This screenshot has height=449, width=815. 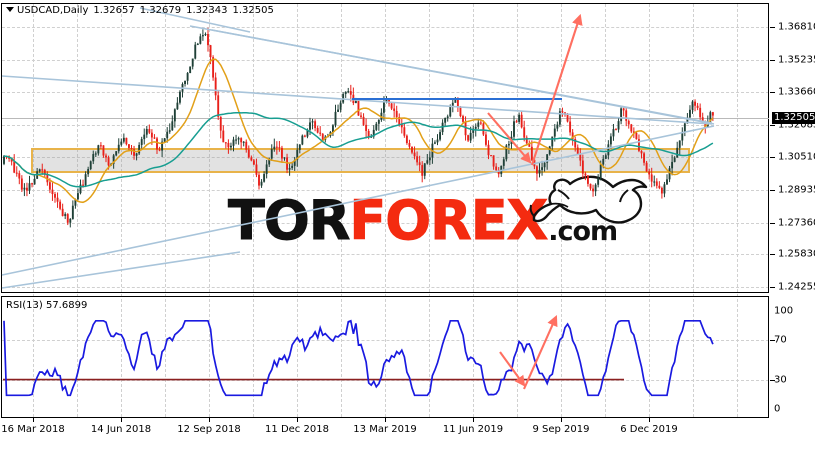 What do you see at coordinates (121, 429) in the screenshot?
I see `time-axis-tick-label: 14 Jun 2018` at bounding box center [121, 429].